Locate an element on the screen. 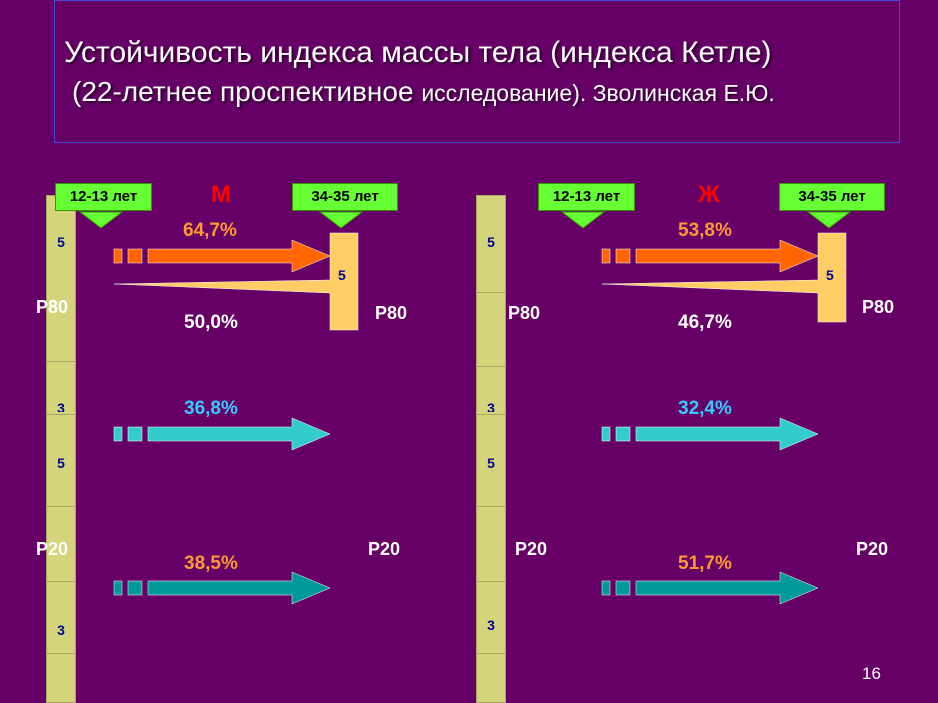  pct-mid: 32,4% is located at coordinates (705, 408).